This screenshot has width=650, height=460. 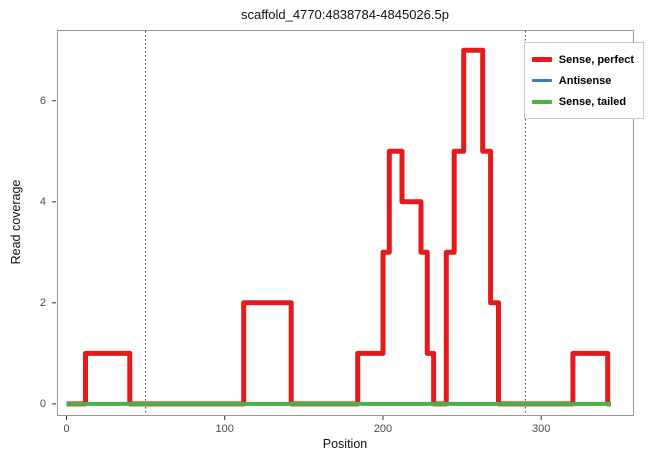 What do you see at coordinates (42, 201) in the screenshot?
I see `y-tick-label: 4` at bounding box center [42, 201].